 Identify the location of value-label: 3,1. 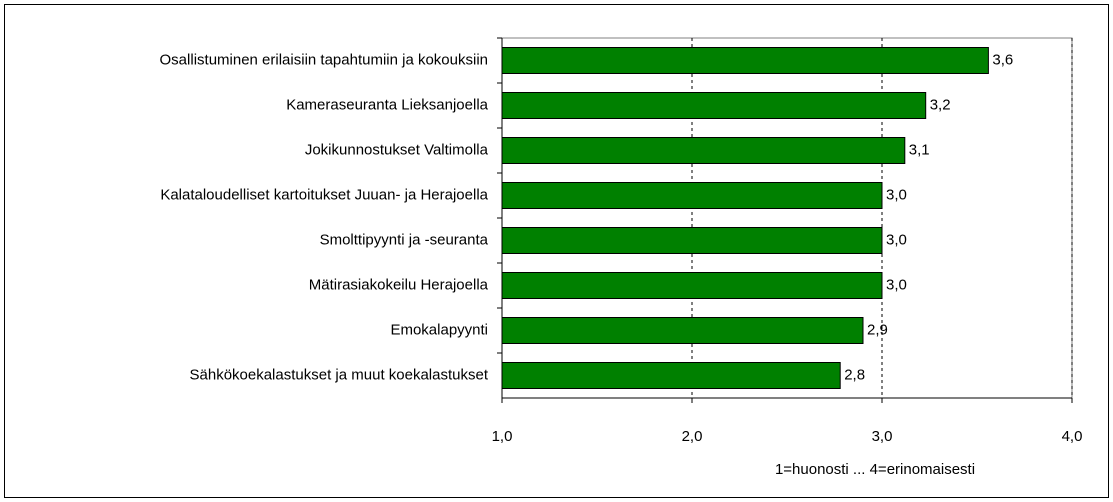
(919, 149).